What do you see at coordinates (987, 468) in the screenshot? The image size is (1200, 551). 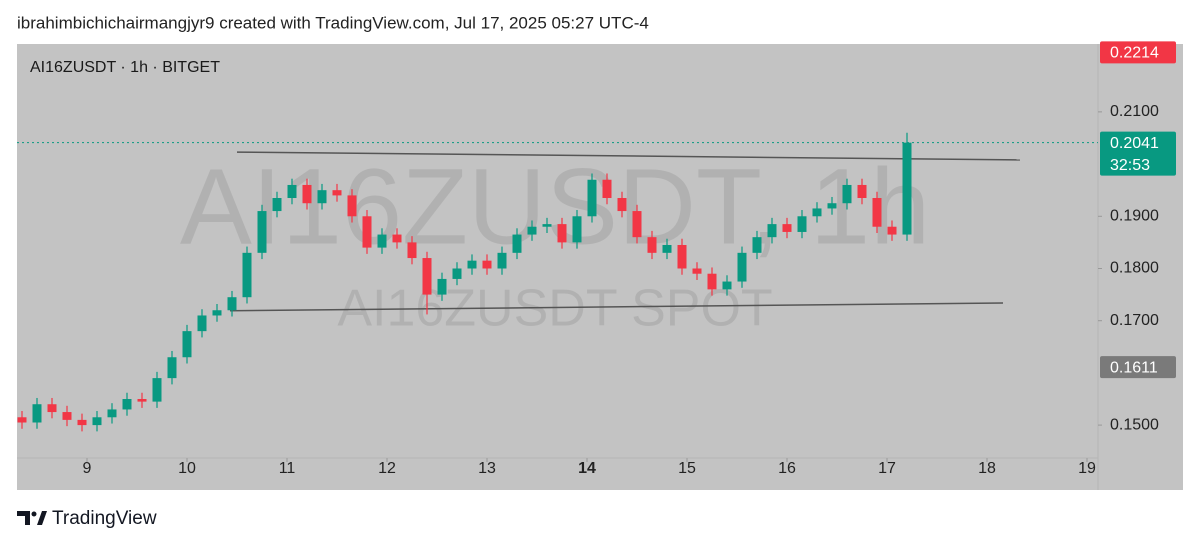 I see `x-tick-label: 18` at bounding box center [987, 468].